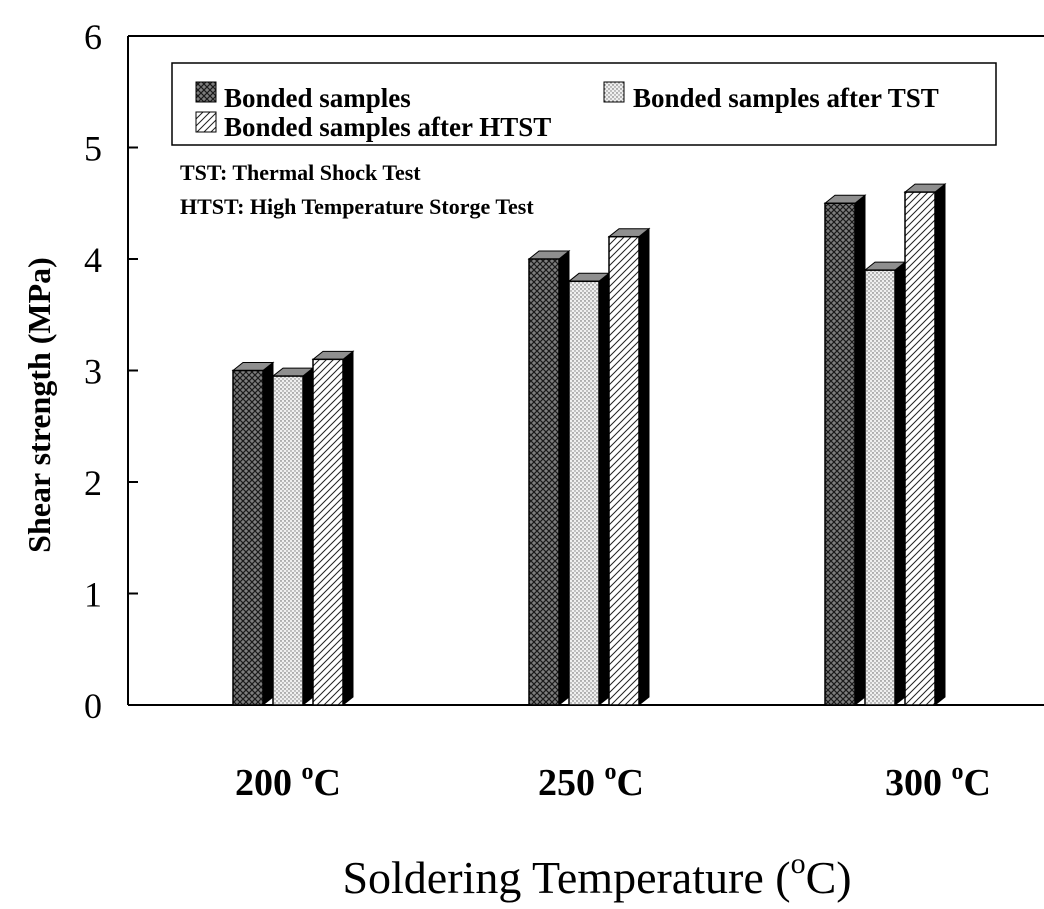 The height and width of the screenshot is (909, 1044). What do you see at coordinates (288, 781) in the screenshot?
I see `x-tick-label-200: 200 oC` at bounding box center [288, 781].